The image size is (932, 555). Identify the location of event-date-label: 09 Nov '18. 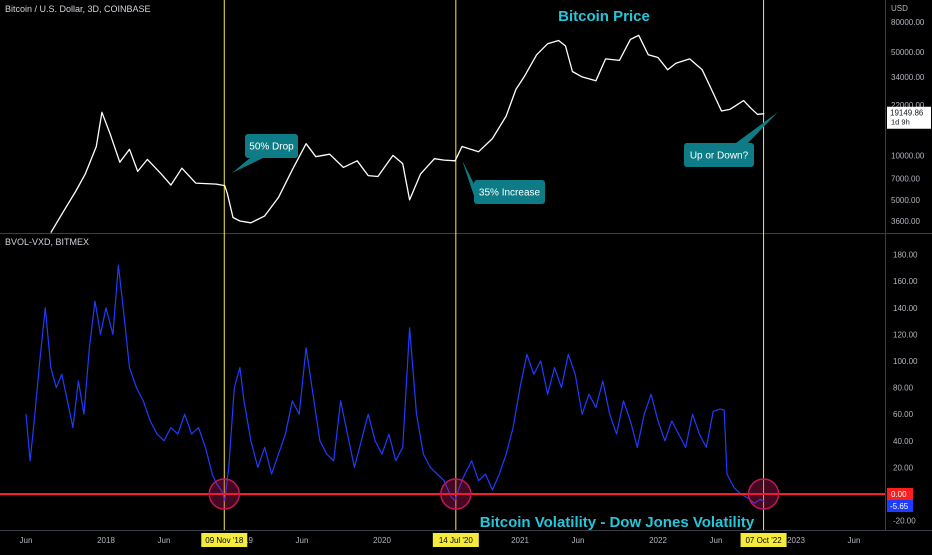
(224, 540).